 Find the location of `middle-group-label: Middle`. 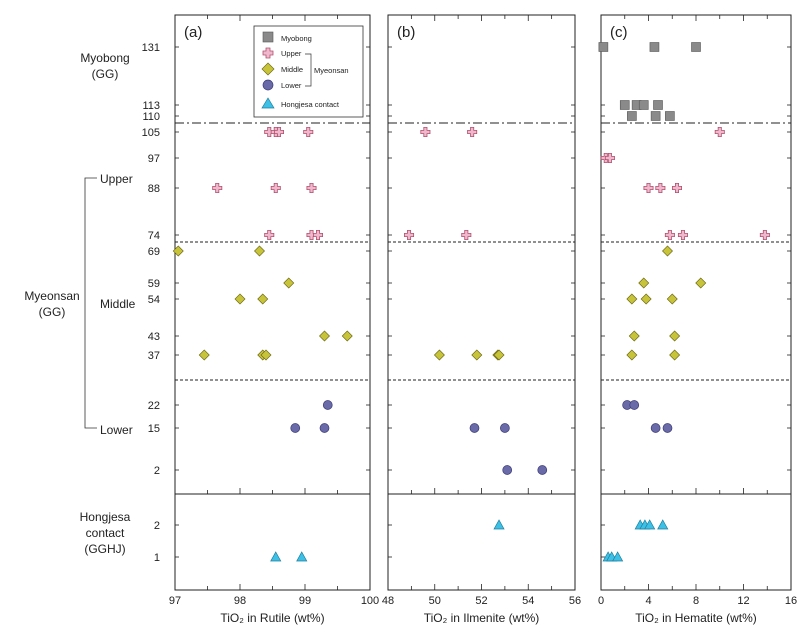

middle-group-label: Middle is located at coordinates (118, 304).